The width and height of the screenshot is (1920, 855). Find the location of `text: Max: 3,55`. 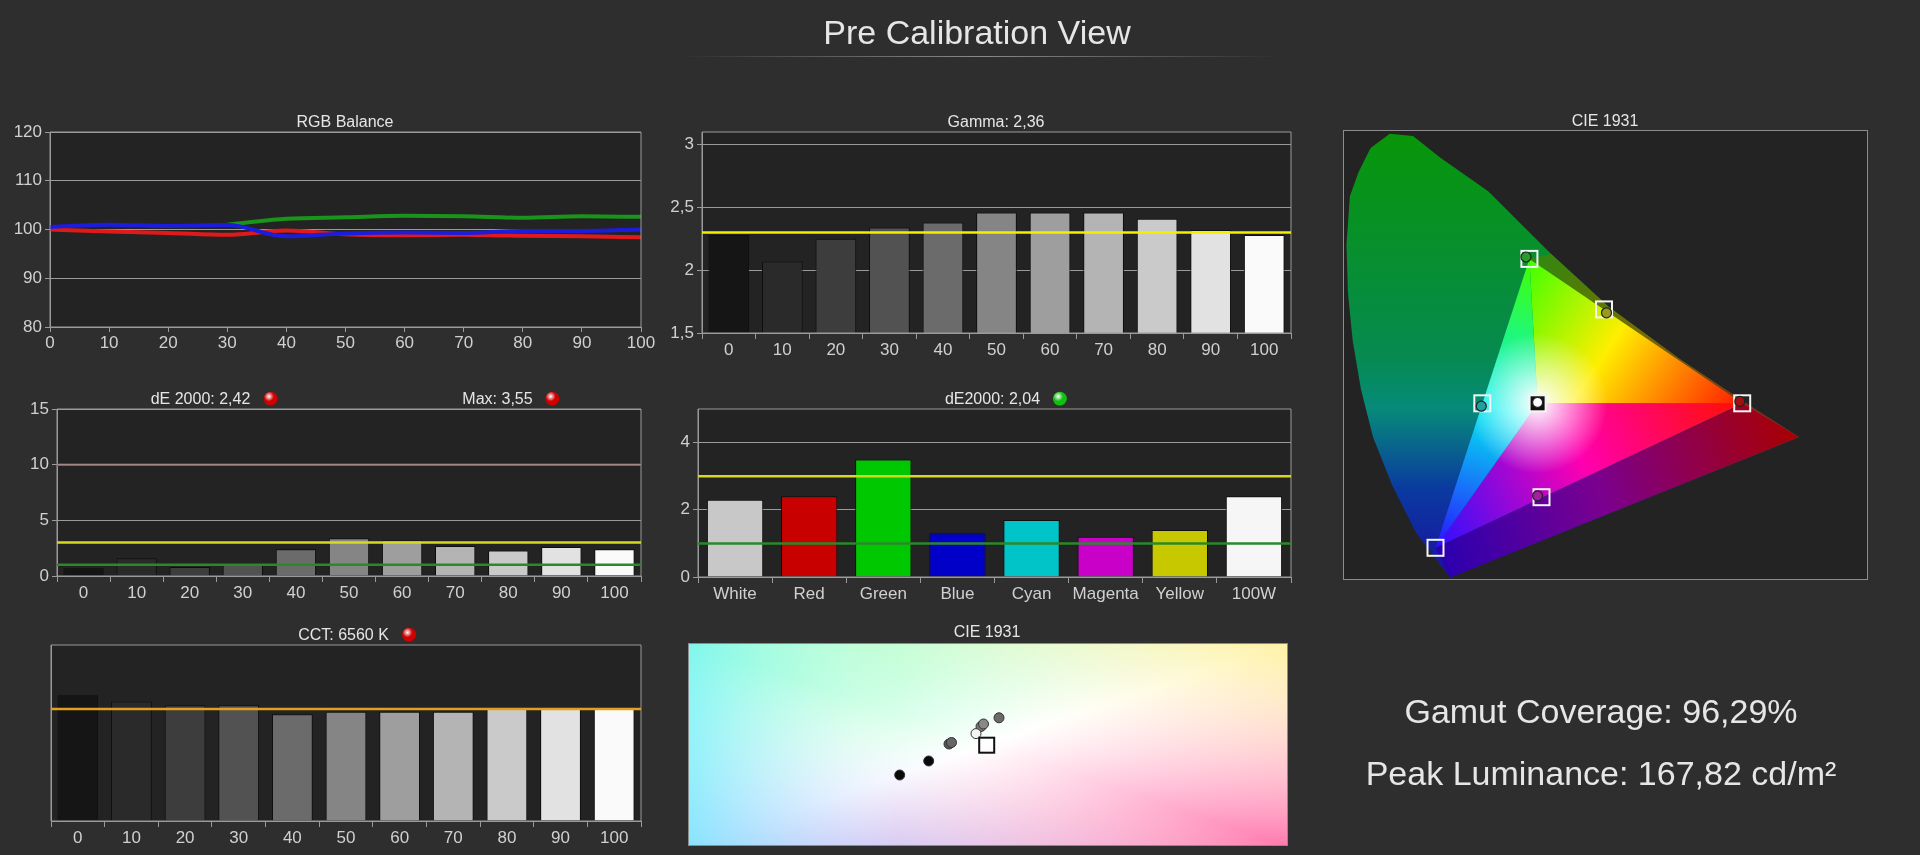

text: Max: 3,55 is located at coordinates (497, 398).